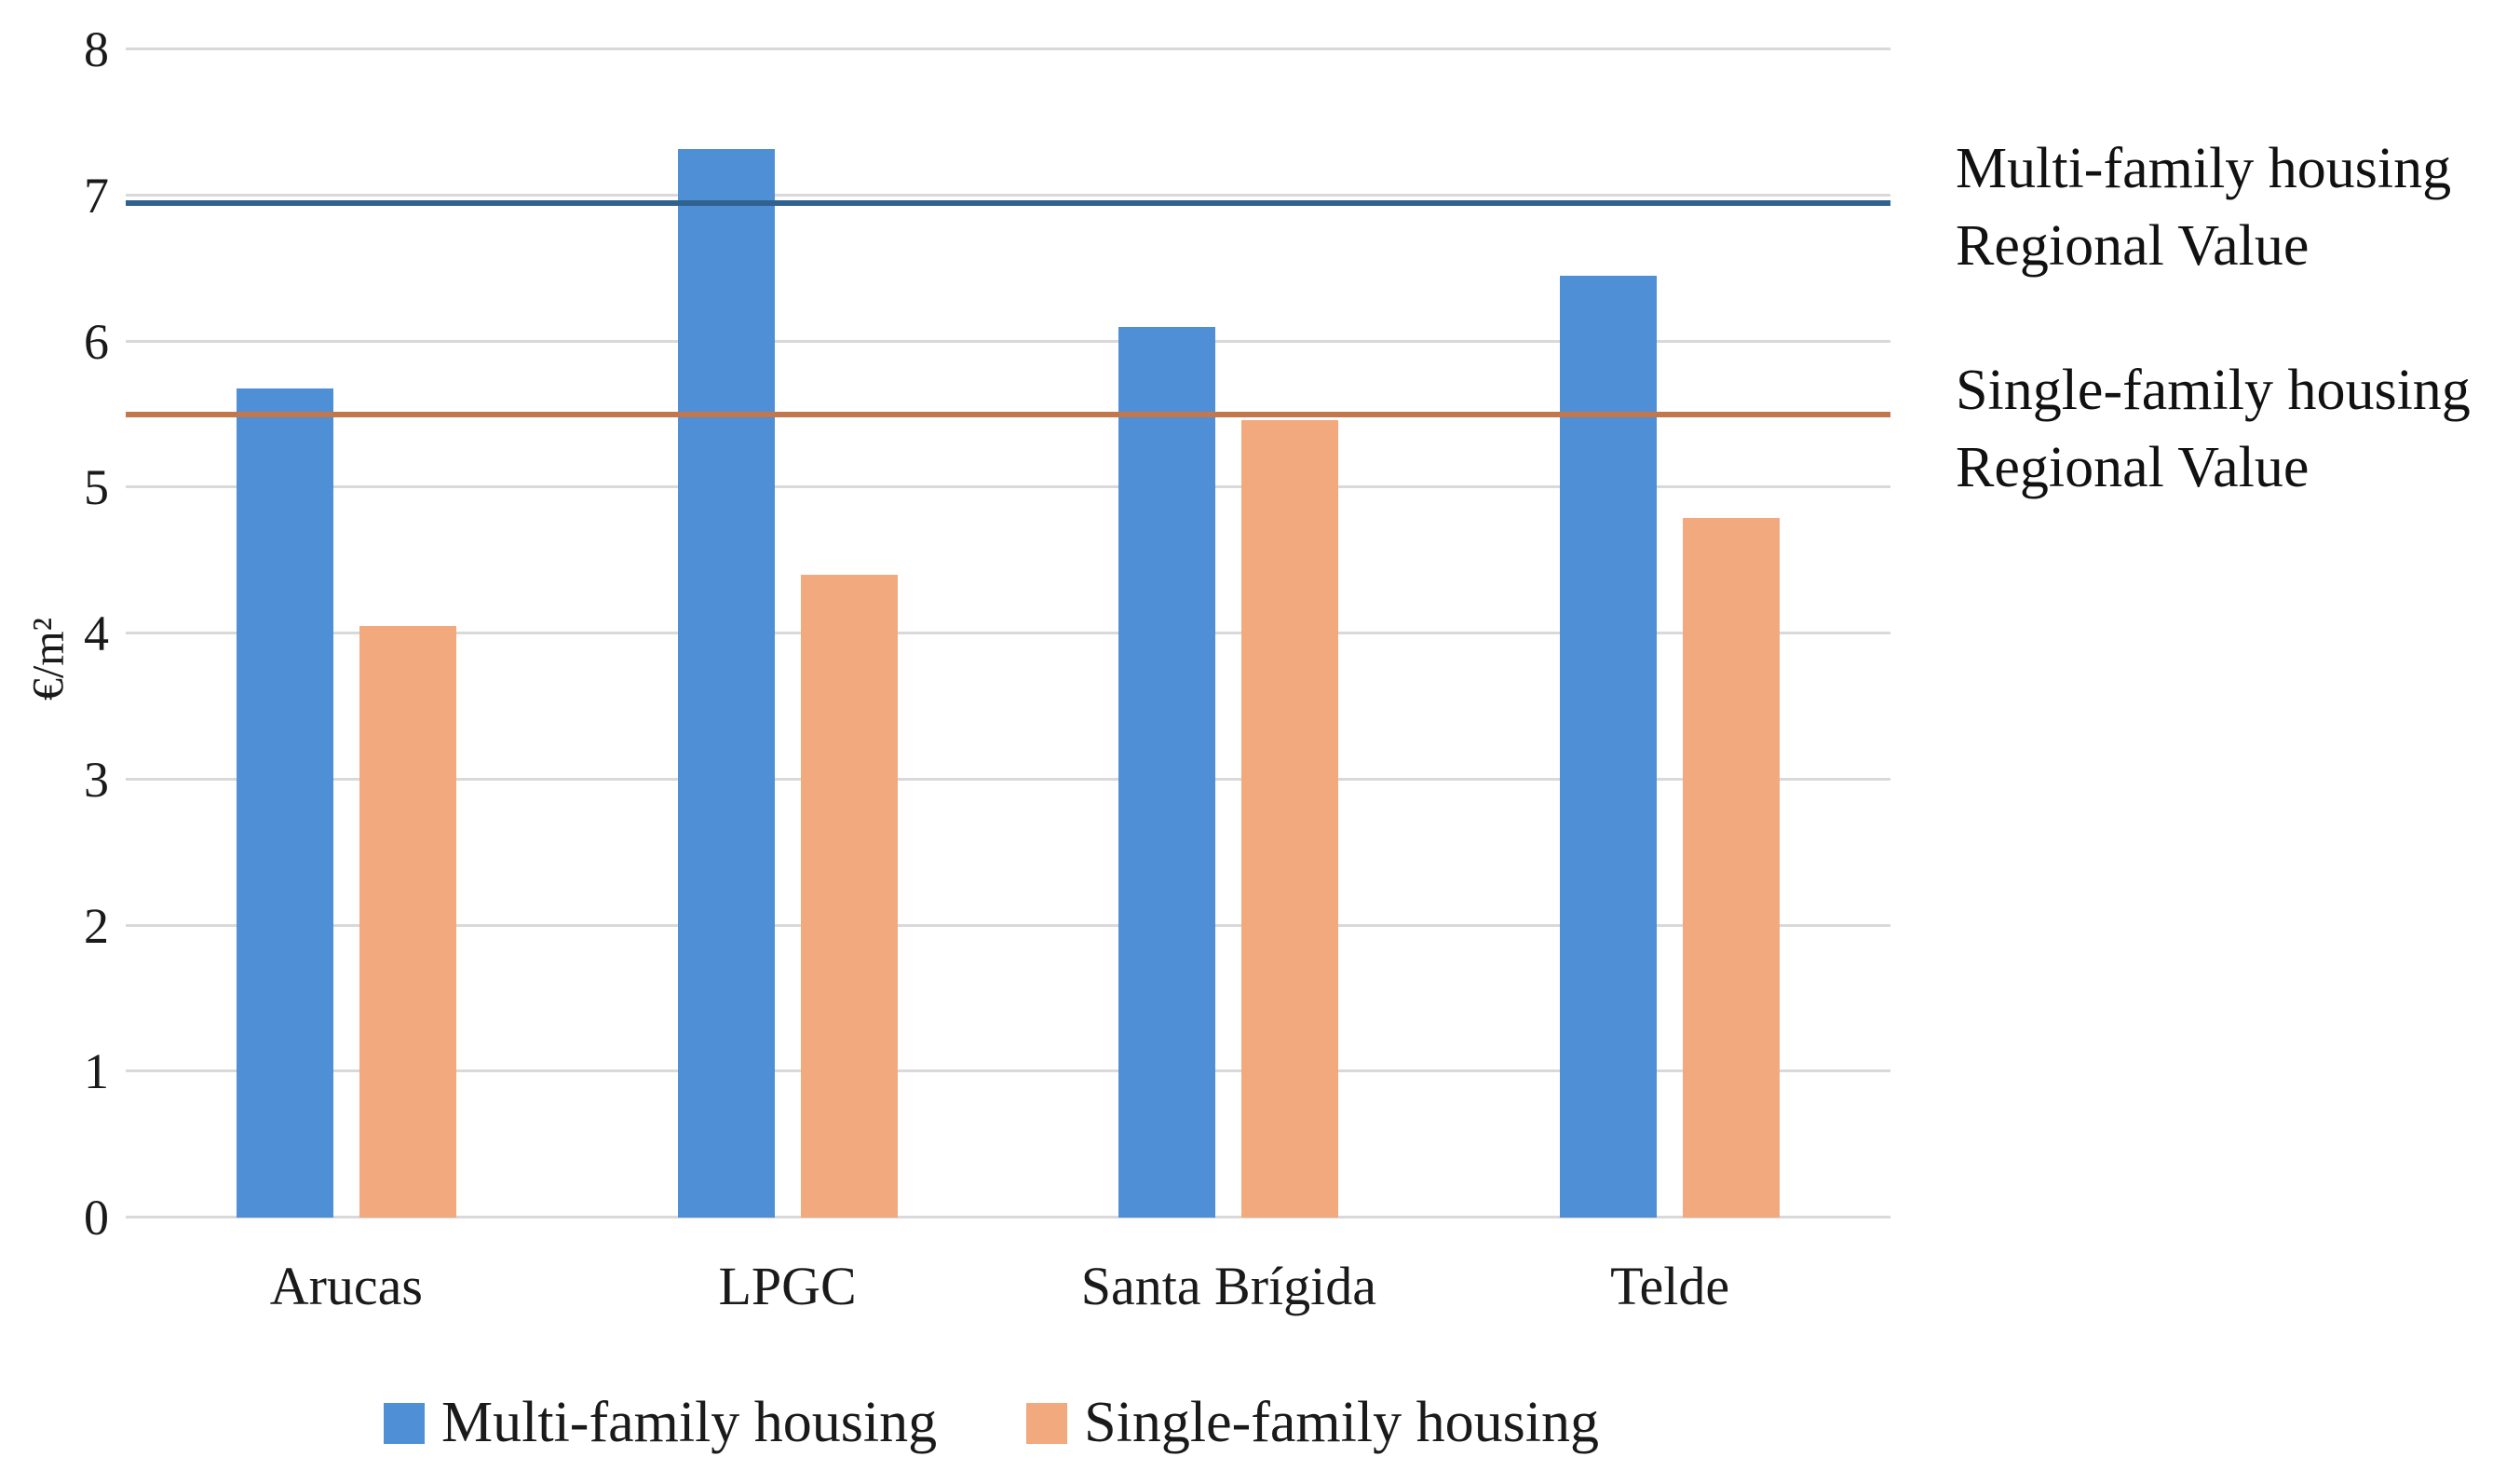 The image size is (2520, 1484). I want to click on x-axis-label-lpgc: LPGC, so click(787, 1286).